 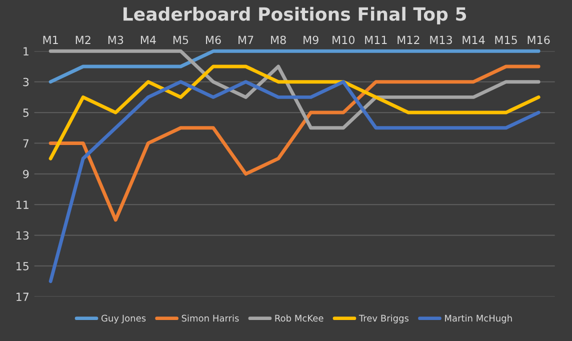 What do you see at coordinates (83, 40) in the screenshot?
I see `x-tick-label: M2` at bounding box center [83, 40].